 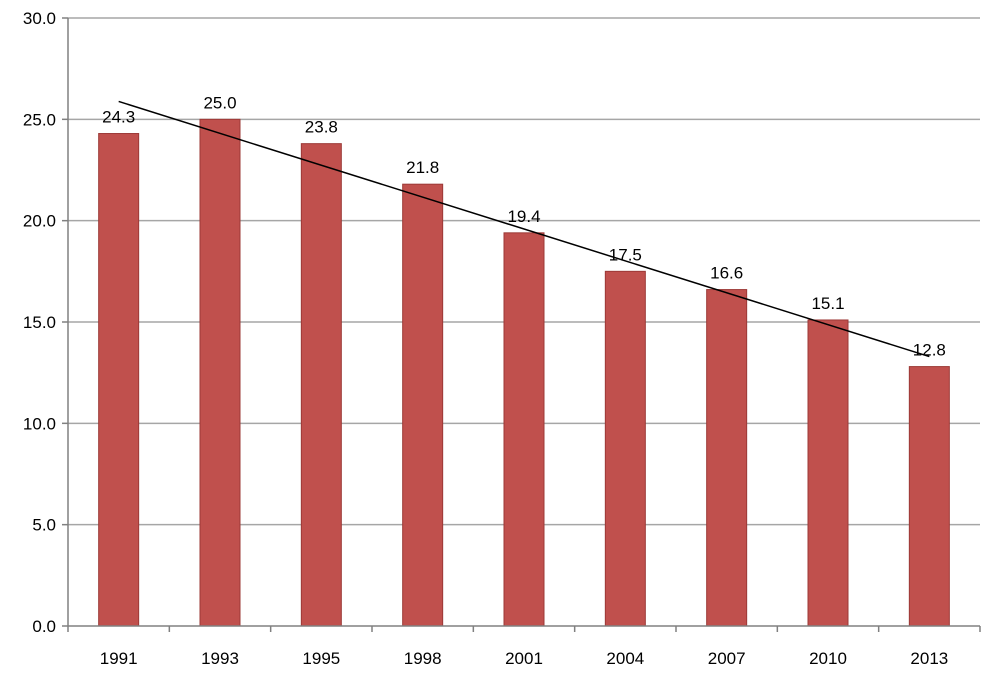 What do you see at coordinates (321, 658) in the screenshot?
I see `x-tick-label-1995: 1995` at bounding box center [321, 658].